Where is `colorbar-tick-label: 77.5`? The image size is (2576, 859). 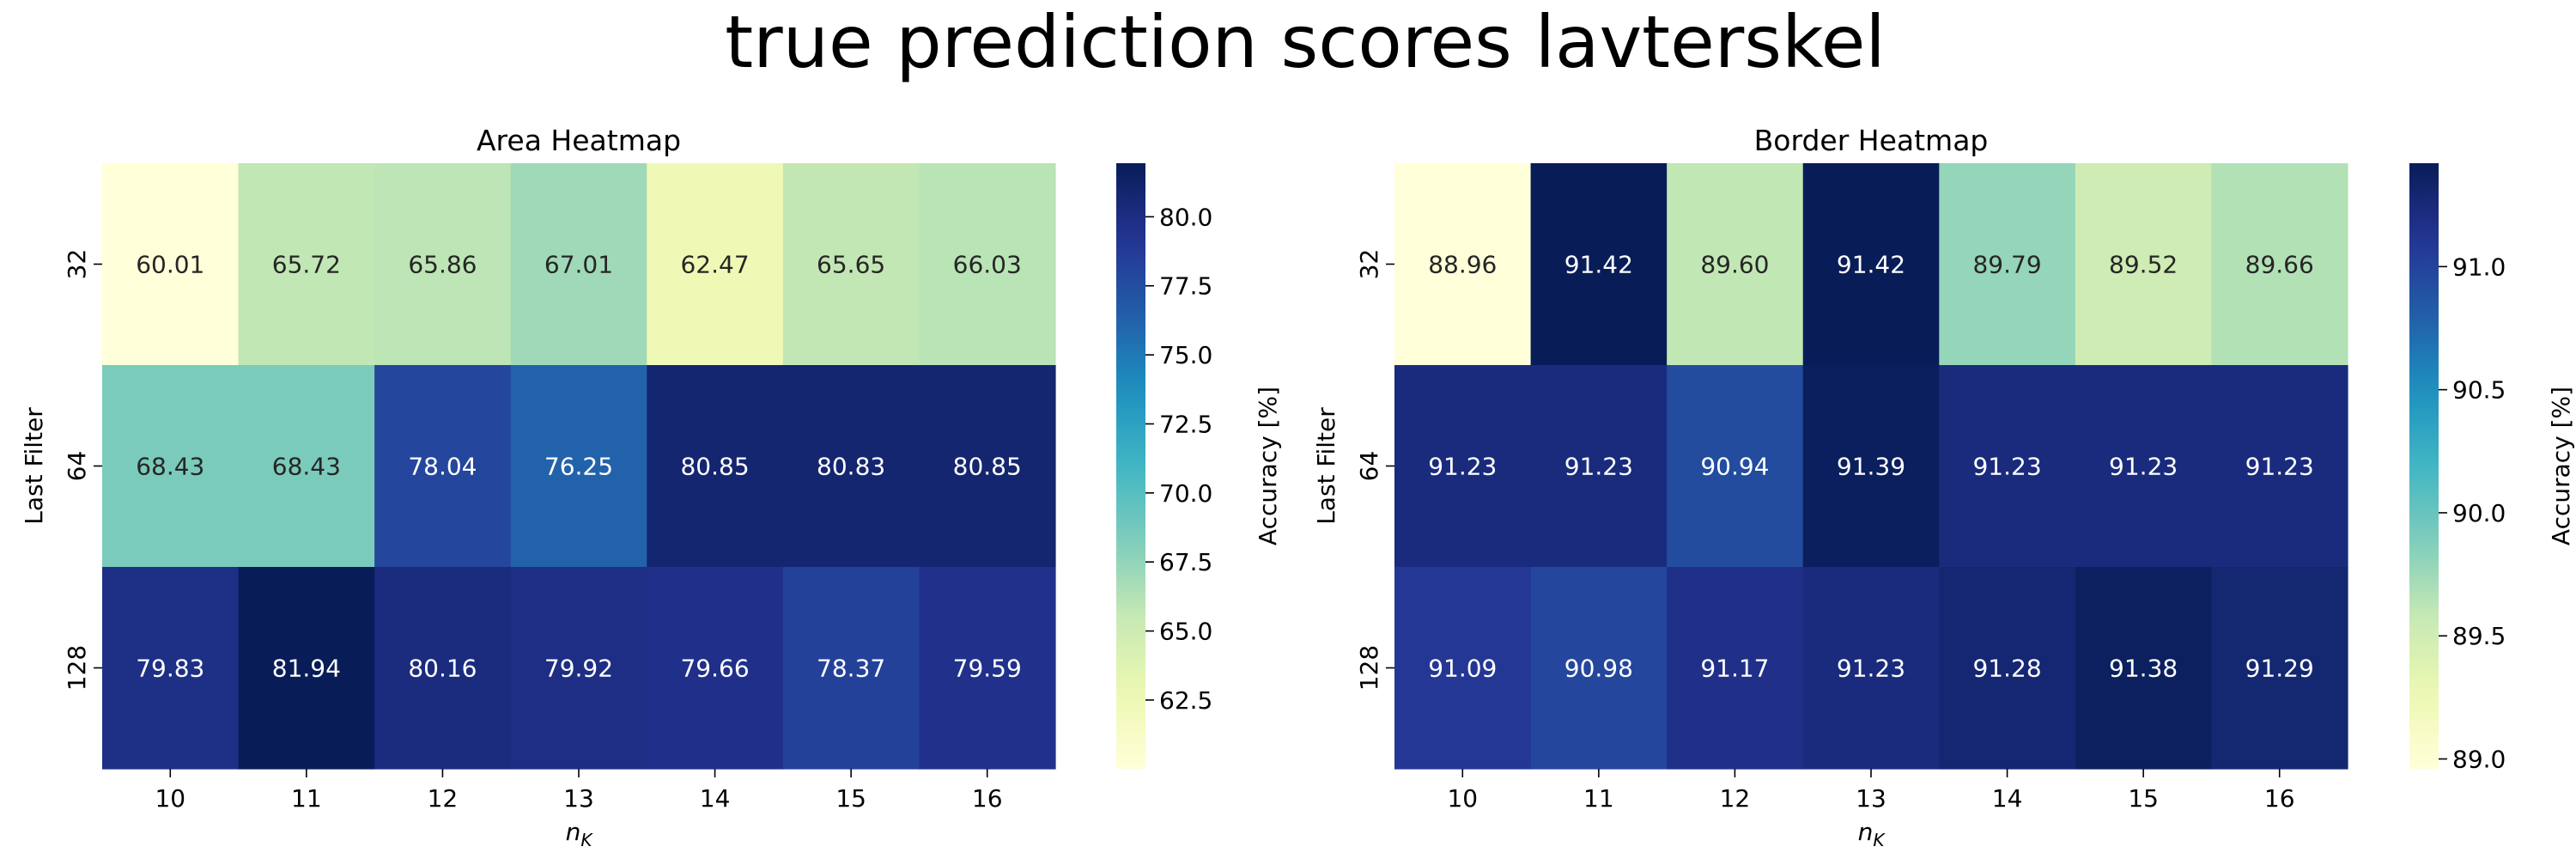
colorbar-tick-label: 77.5 is located at coordinates (1185, 286).